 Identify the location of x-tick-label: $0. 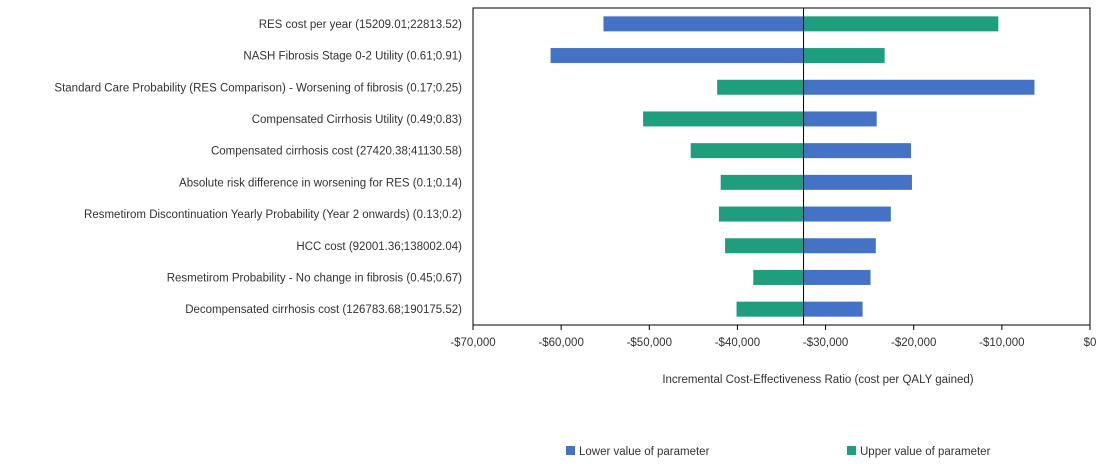
(1090, 343).